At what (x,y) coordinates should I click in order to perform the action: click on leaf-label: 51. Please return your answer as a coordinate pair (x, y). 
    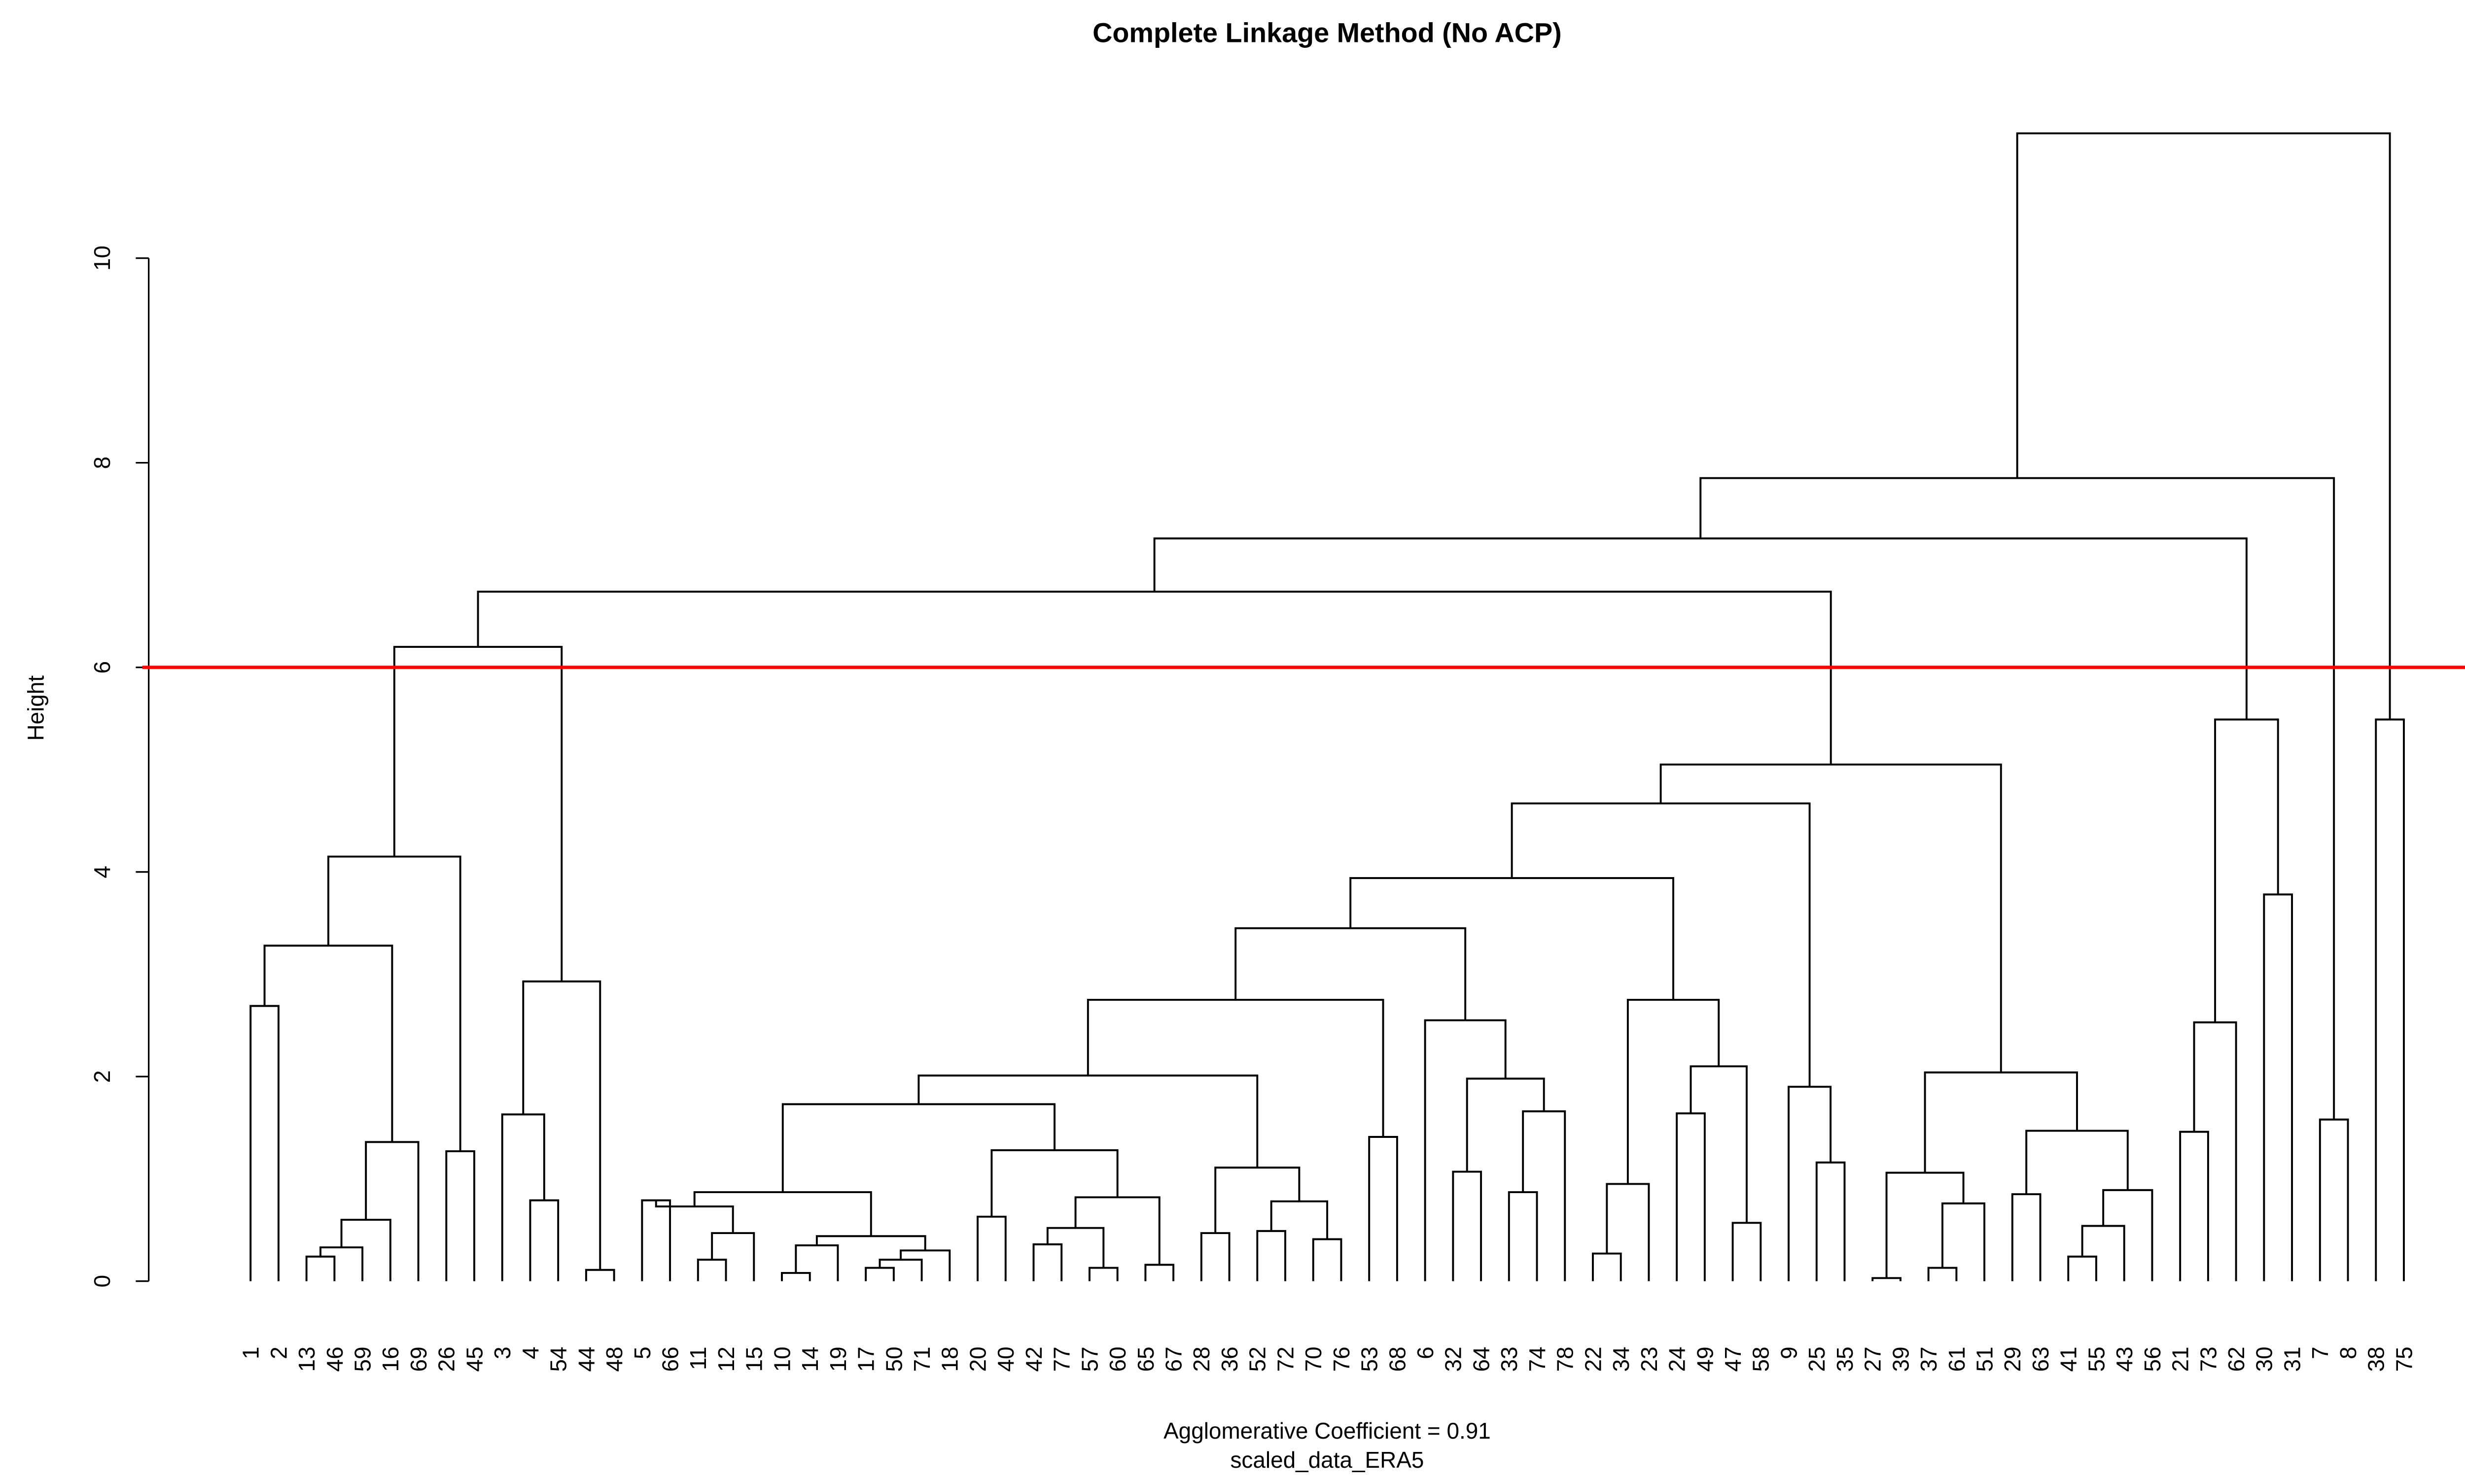
    Looking at the image, I should click on (1985, 1359).